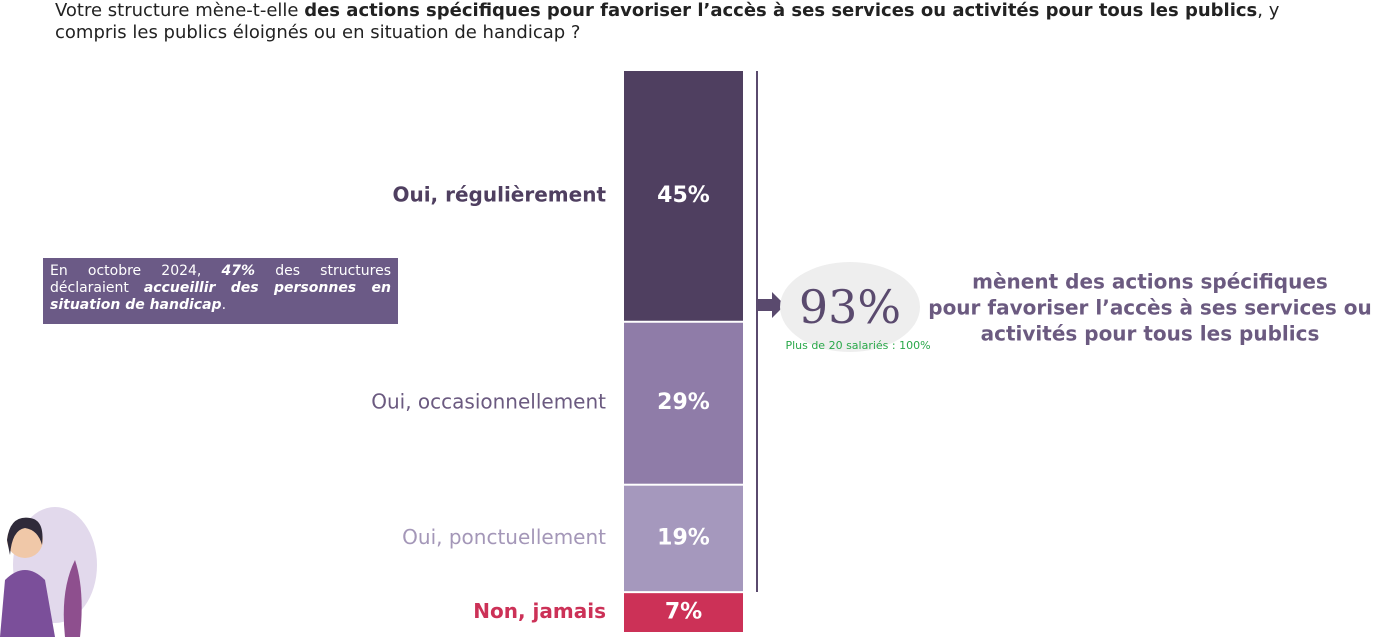  I want to click on illustration-body, so click(27, 603).